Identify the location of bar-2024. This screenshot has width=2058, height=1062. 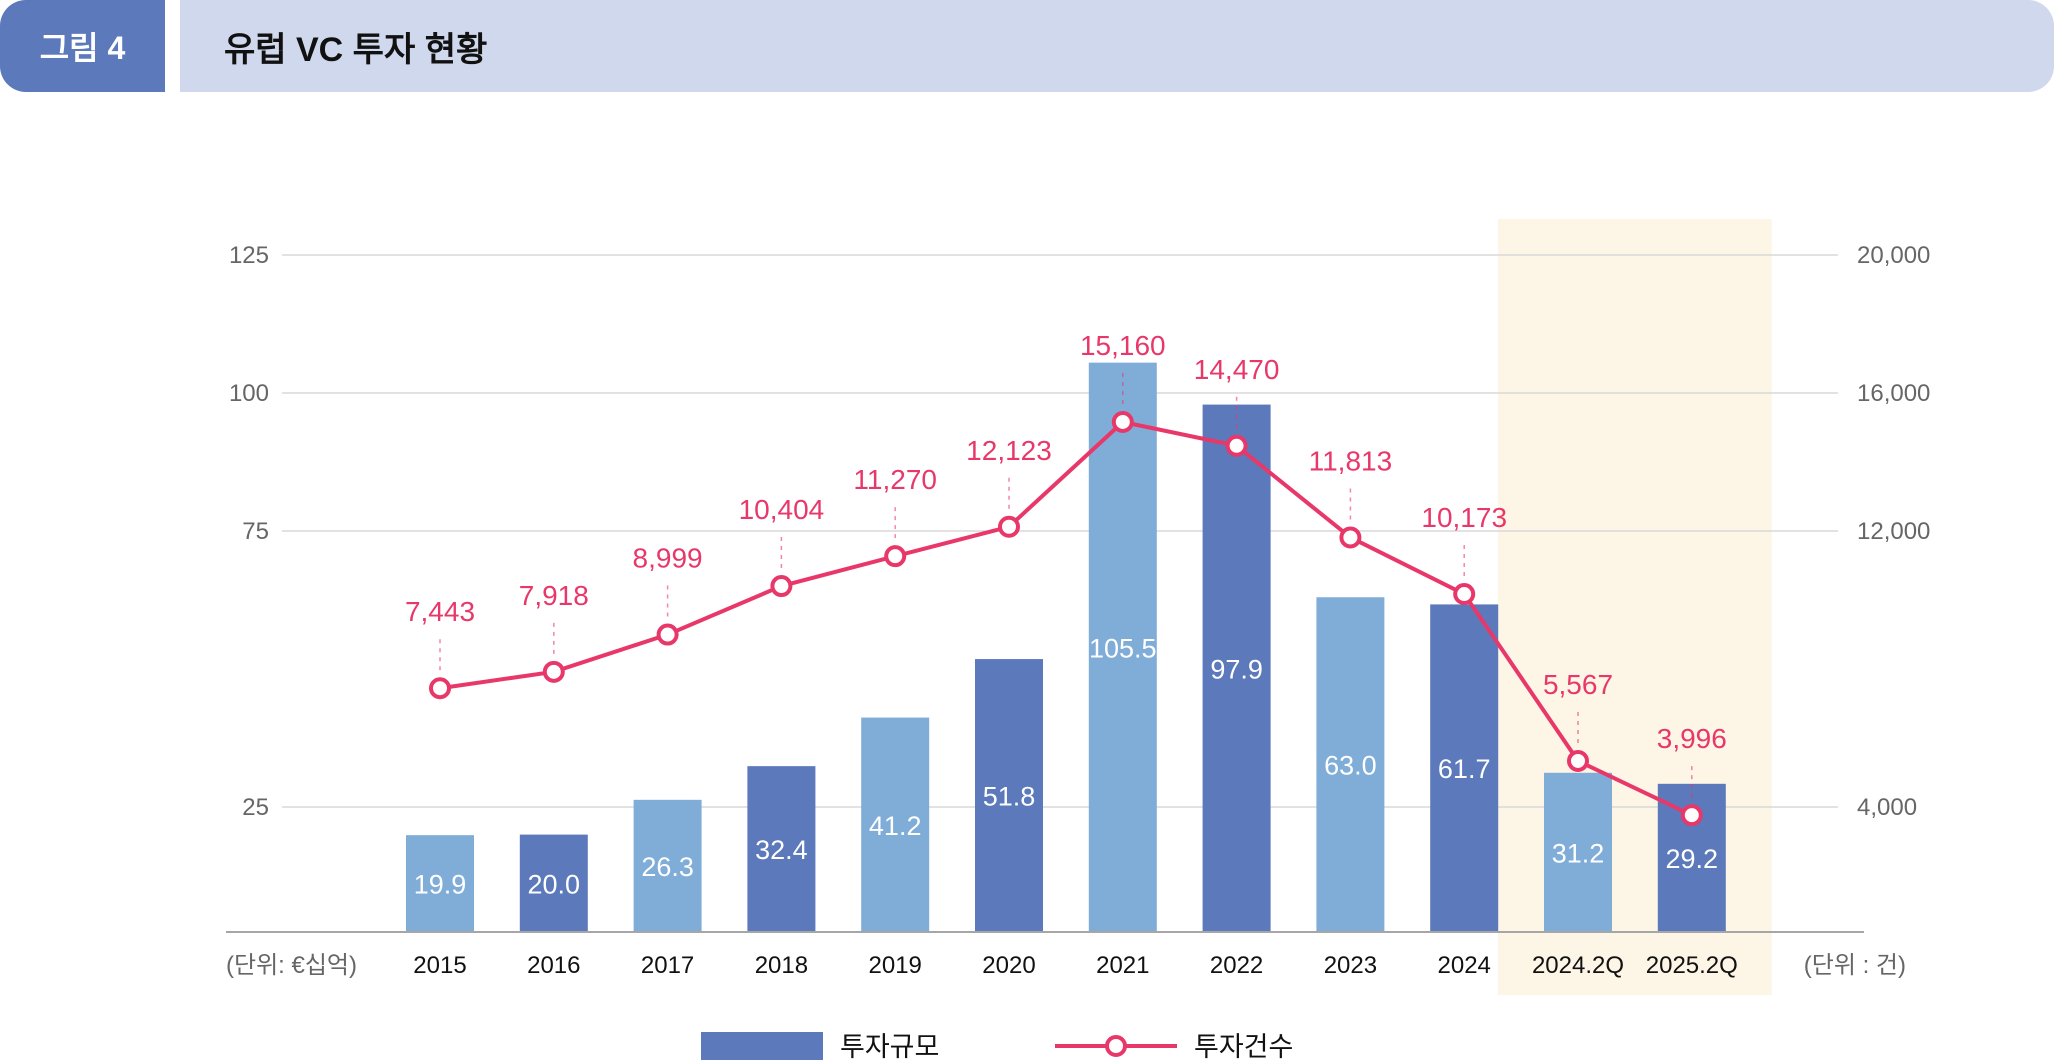
(1464, 768).